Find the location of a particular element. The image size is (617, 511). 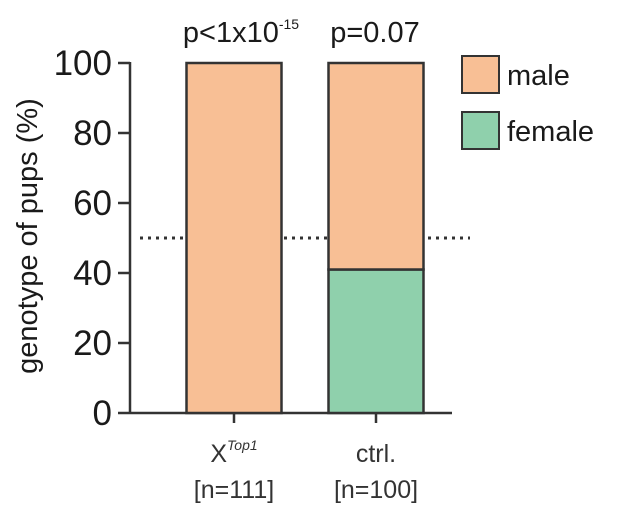

x-tick-label-0: XTop1 is located at coordinates (233, 452).